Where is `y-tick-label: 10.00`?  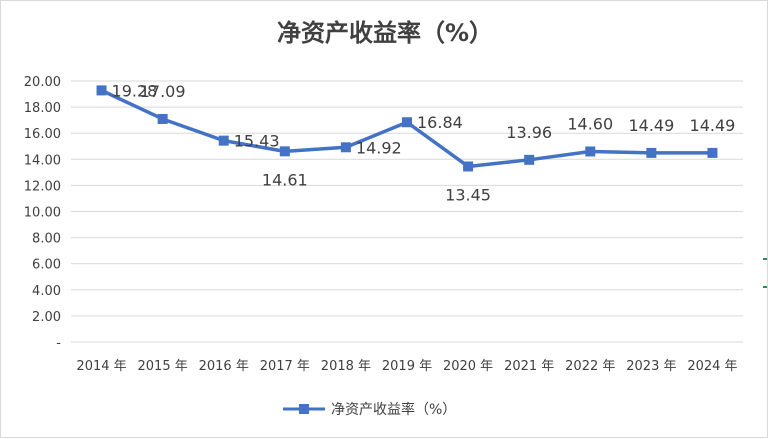 y-tick-label: 10.00 is located at coordinates (42, 213).